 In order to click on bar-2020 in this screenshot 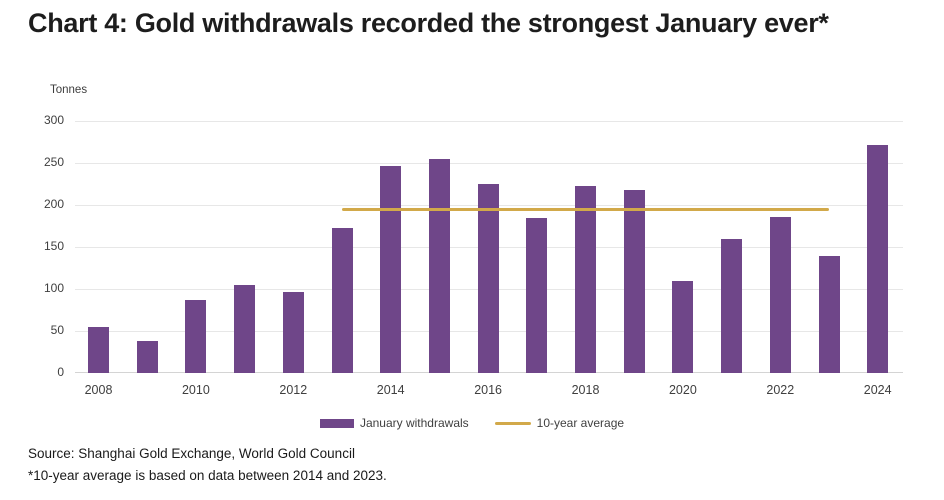, I will do `click(683, 326)`.